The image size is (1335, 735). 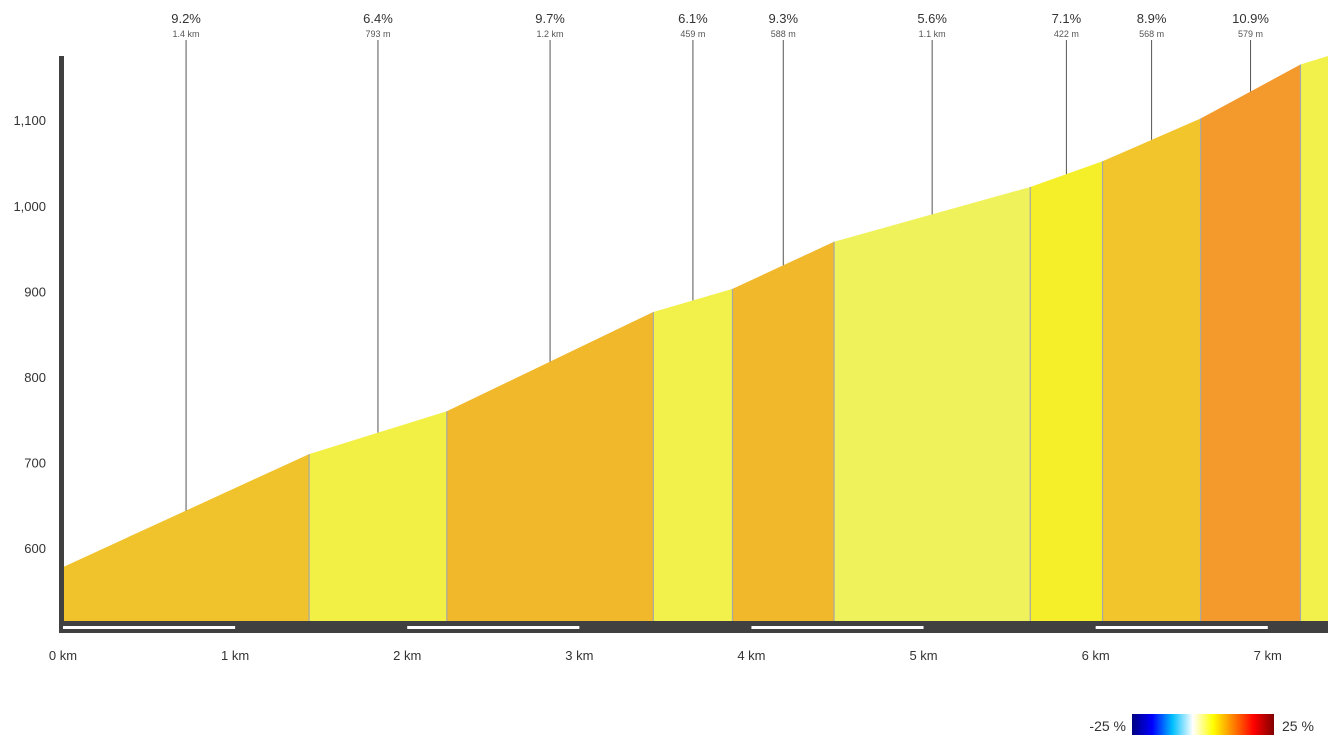 What do you see at coordinates (1152, 18) in the screenshot?
I see `segment-grade-label: 8.9%` at bounding box center [1152, 18].